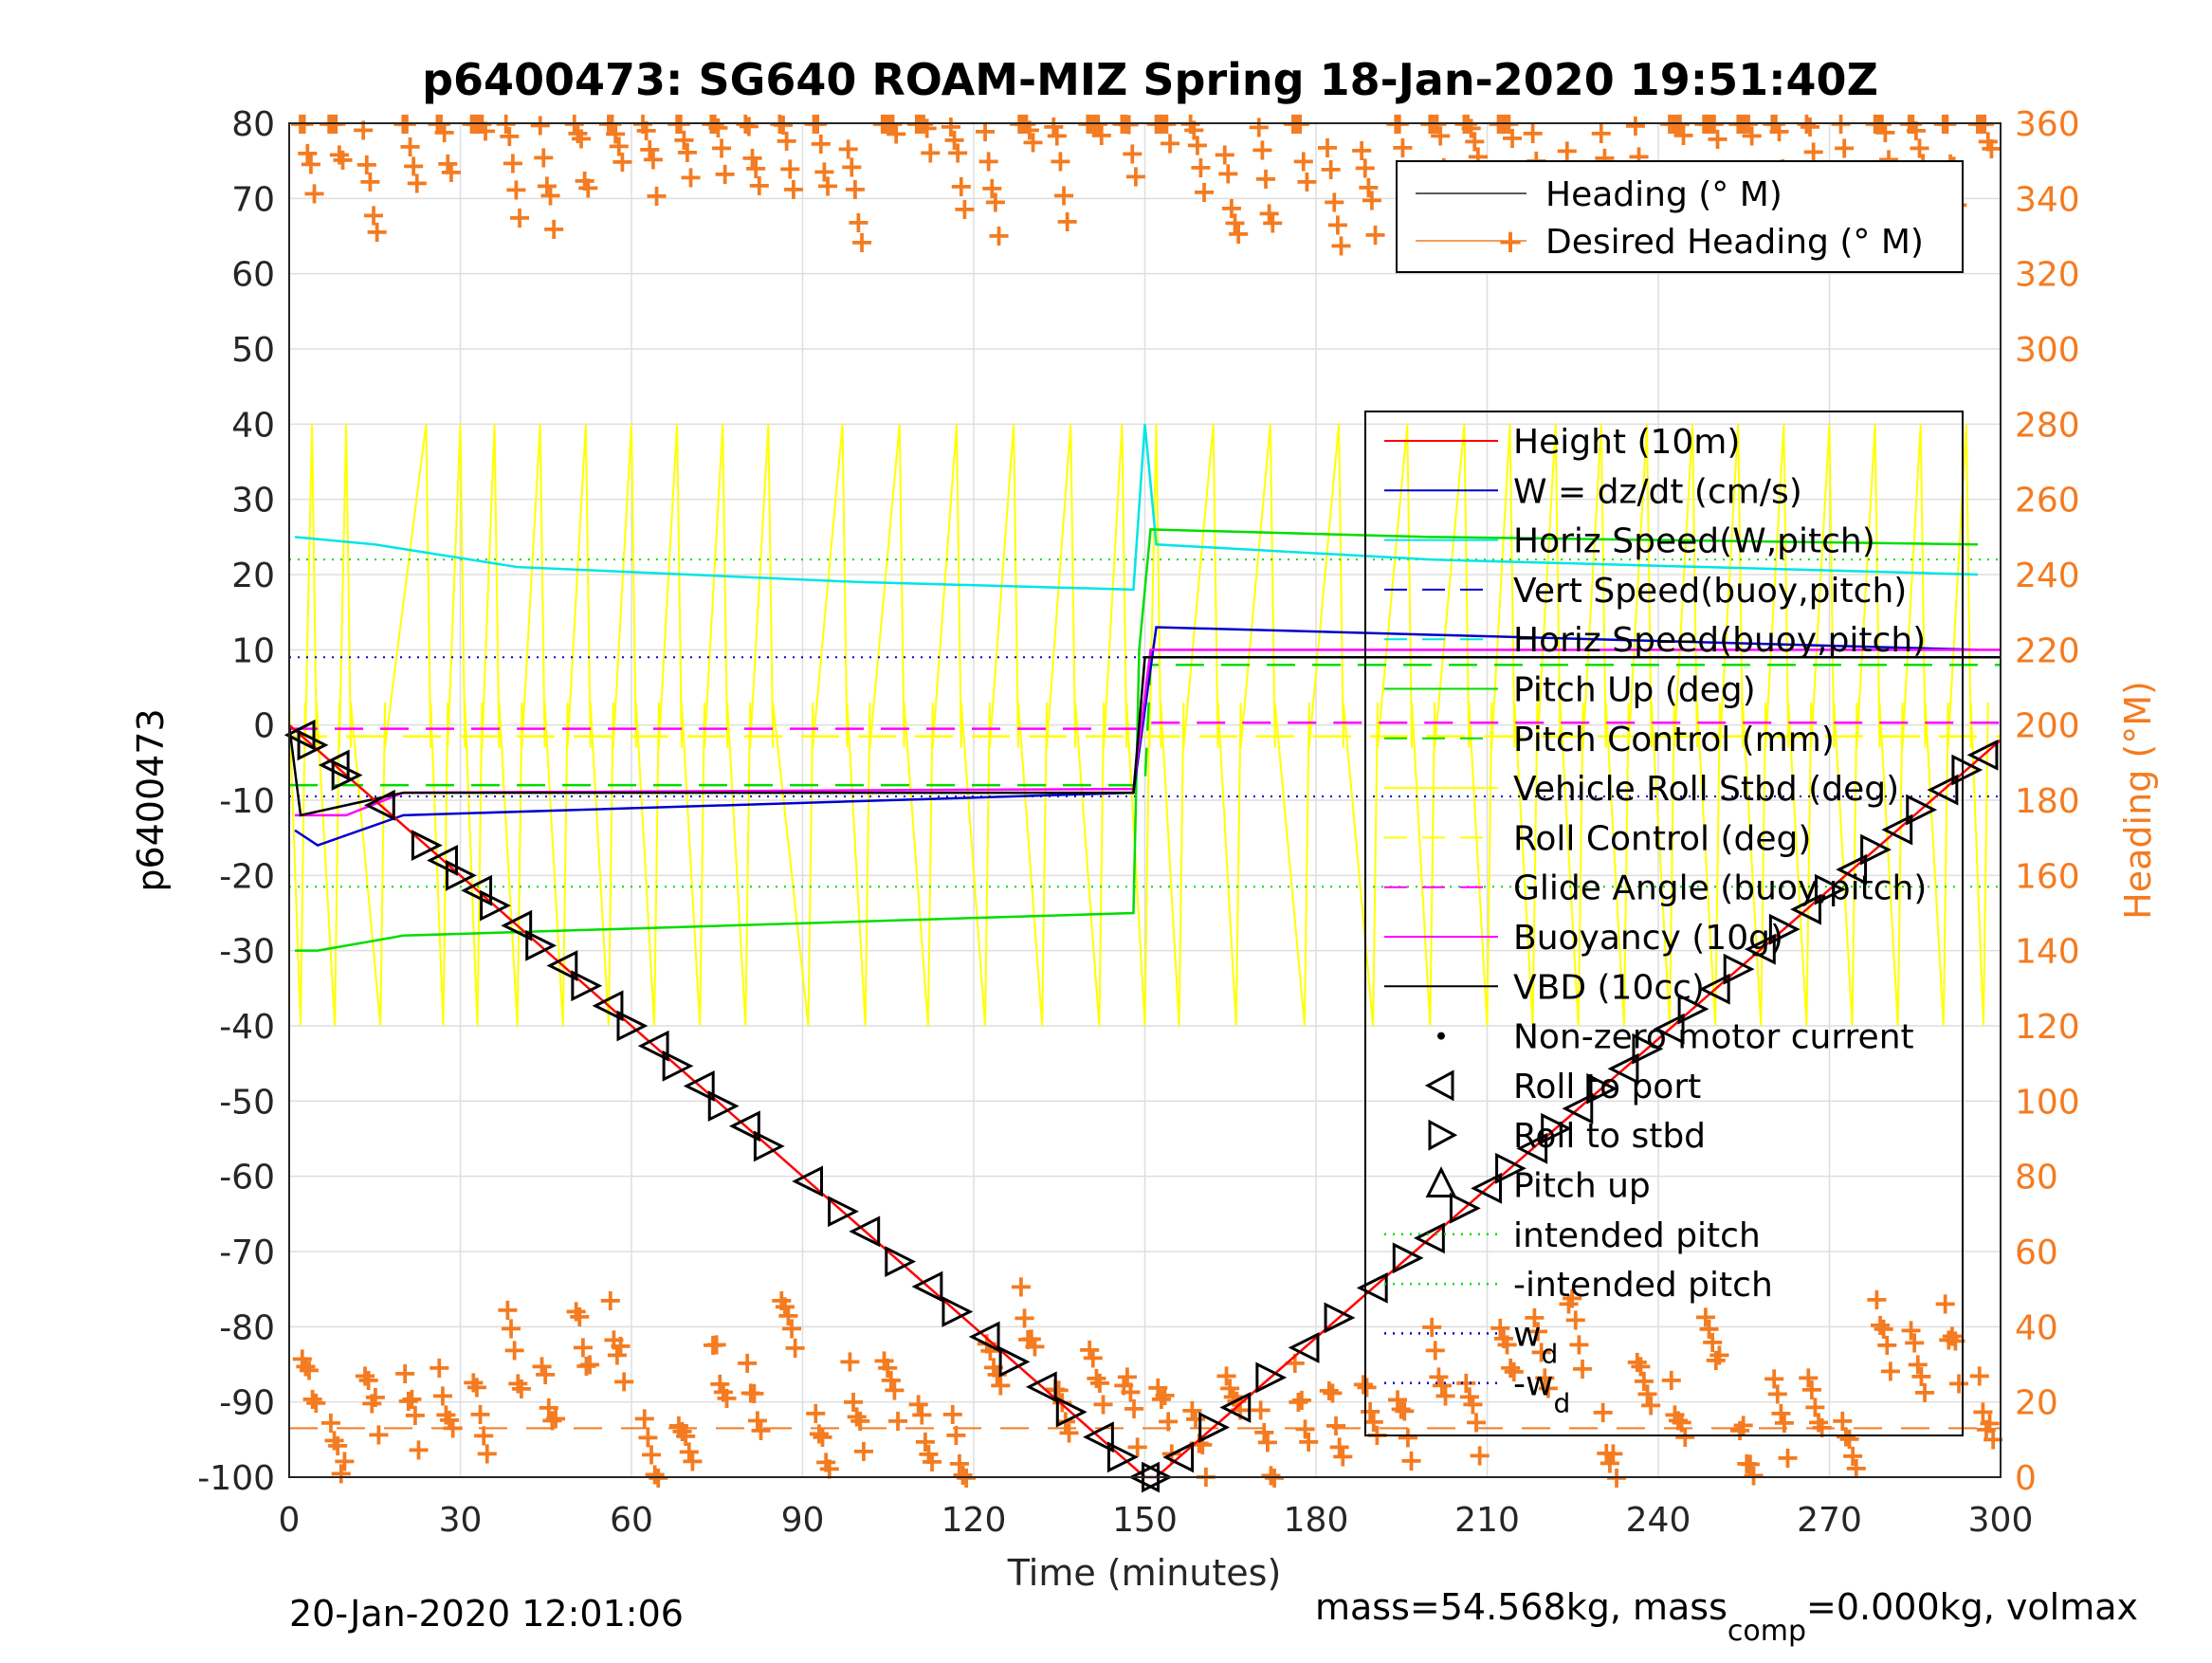  Describe the element at coordinates (1720, 888) in the screenshot. I see `legend-label: Glide Angle (buoy,pitch)` at that location.